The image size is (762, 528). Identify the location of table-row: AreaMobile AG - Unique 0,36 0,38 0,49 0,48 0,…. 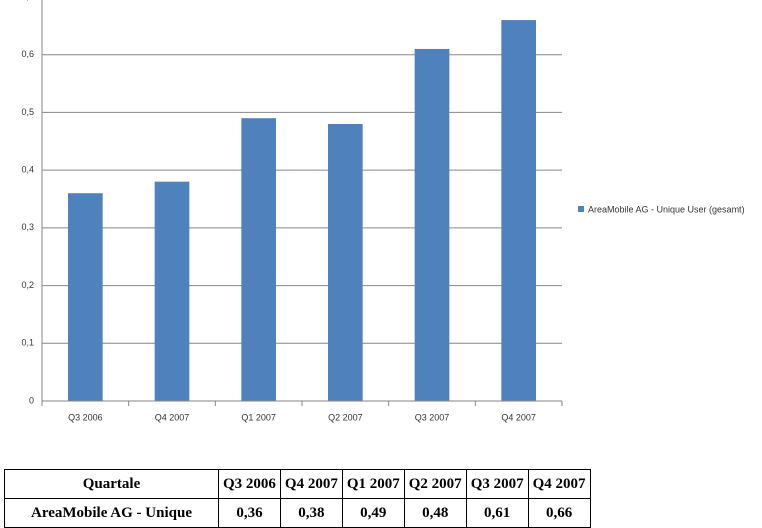
(297, 513).